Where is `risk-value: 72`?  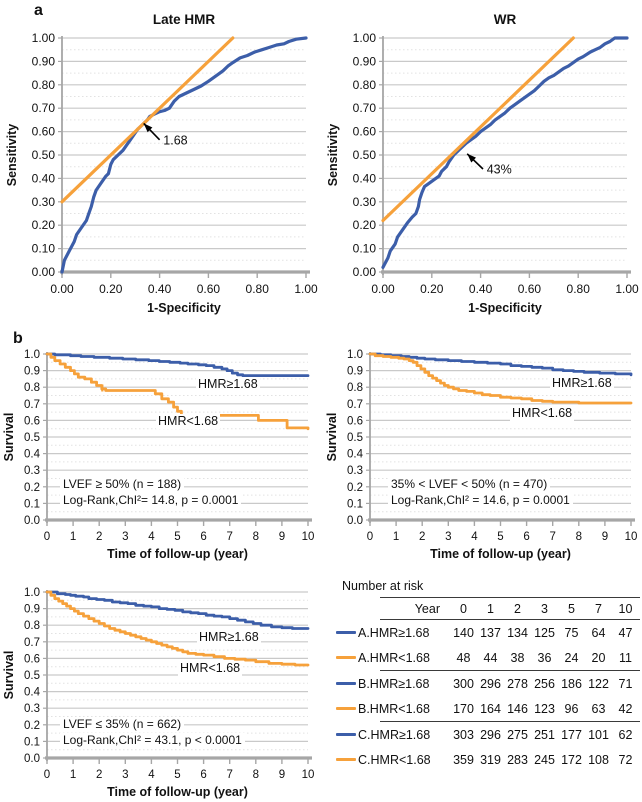
risk-value: 72 is located at coordinates (625, 759).